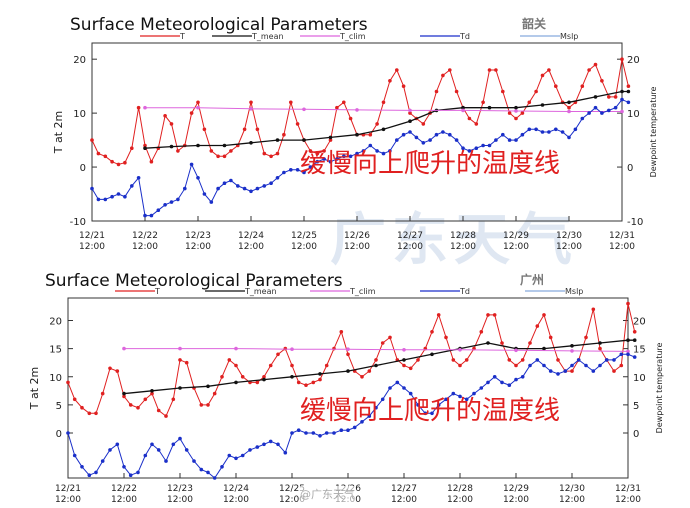  What do you see at coordinates (639, 378) in the screenshot?
I see `y-tick-label-right: 10` at bounding box center [639, 378].